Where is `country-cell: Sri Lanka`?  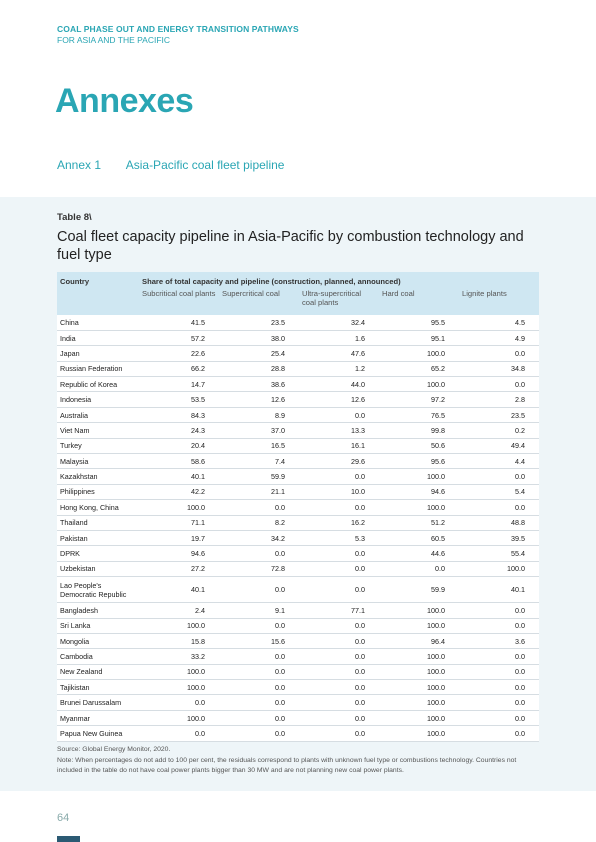 country-cell: Sri Lanka is located at coordinates (98, 625).